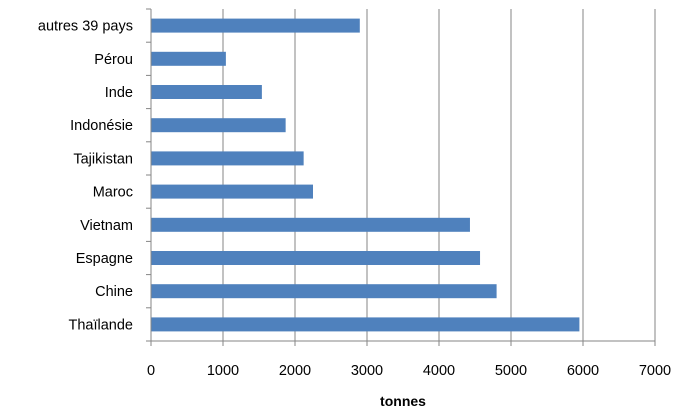 The height and width of the screenshot is (408, 681). I want to click on x-tick-label: 4000, so click(439, 371).